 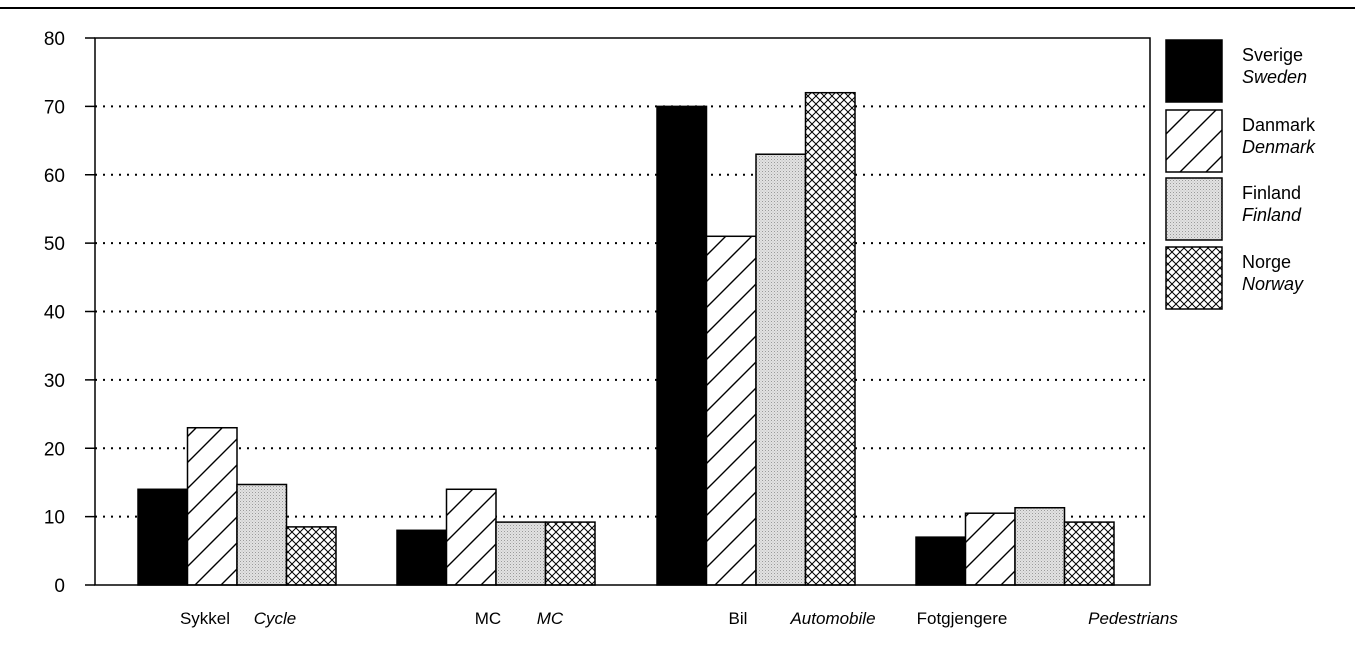 What do you see at coordinates (962, 618) in the screenshot?
I see `x-label-norwegian: Fotgjengere` at bounding box center [962, 618].